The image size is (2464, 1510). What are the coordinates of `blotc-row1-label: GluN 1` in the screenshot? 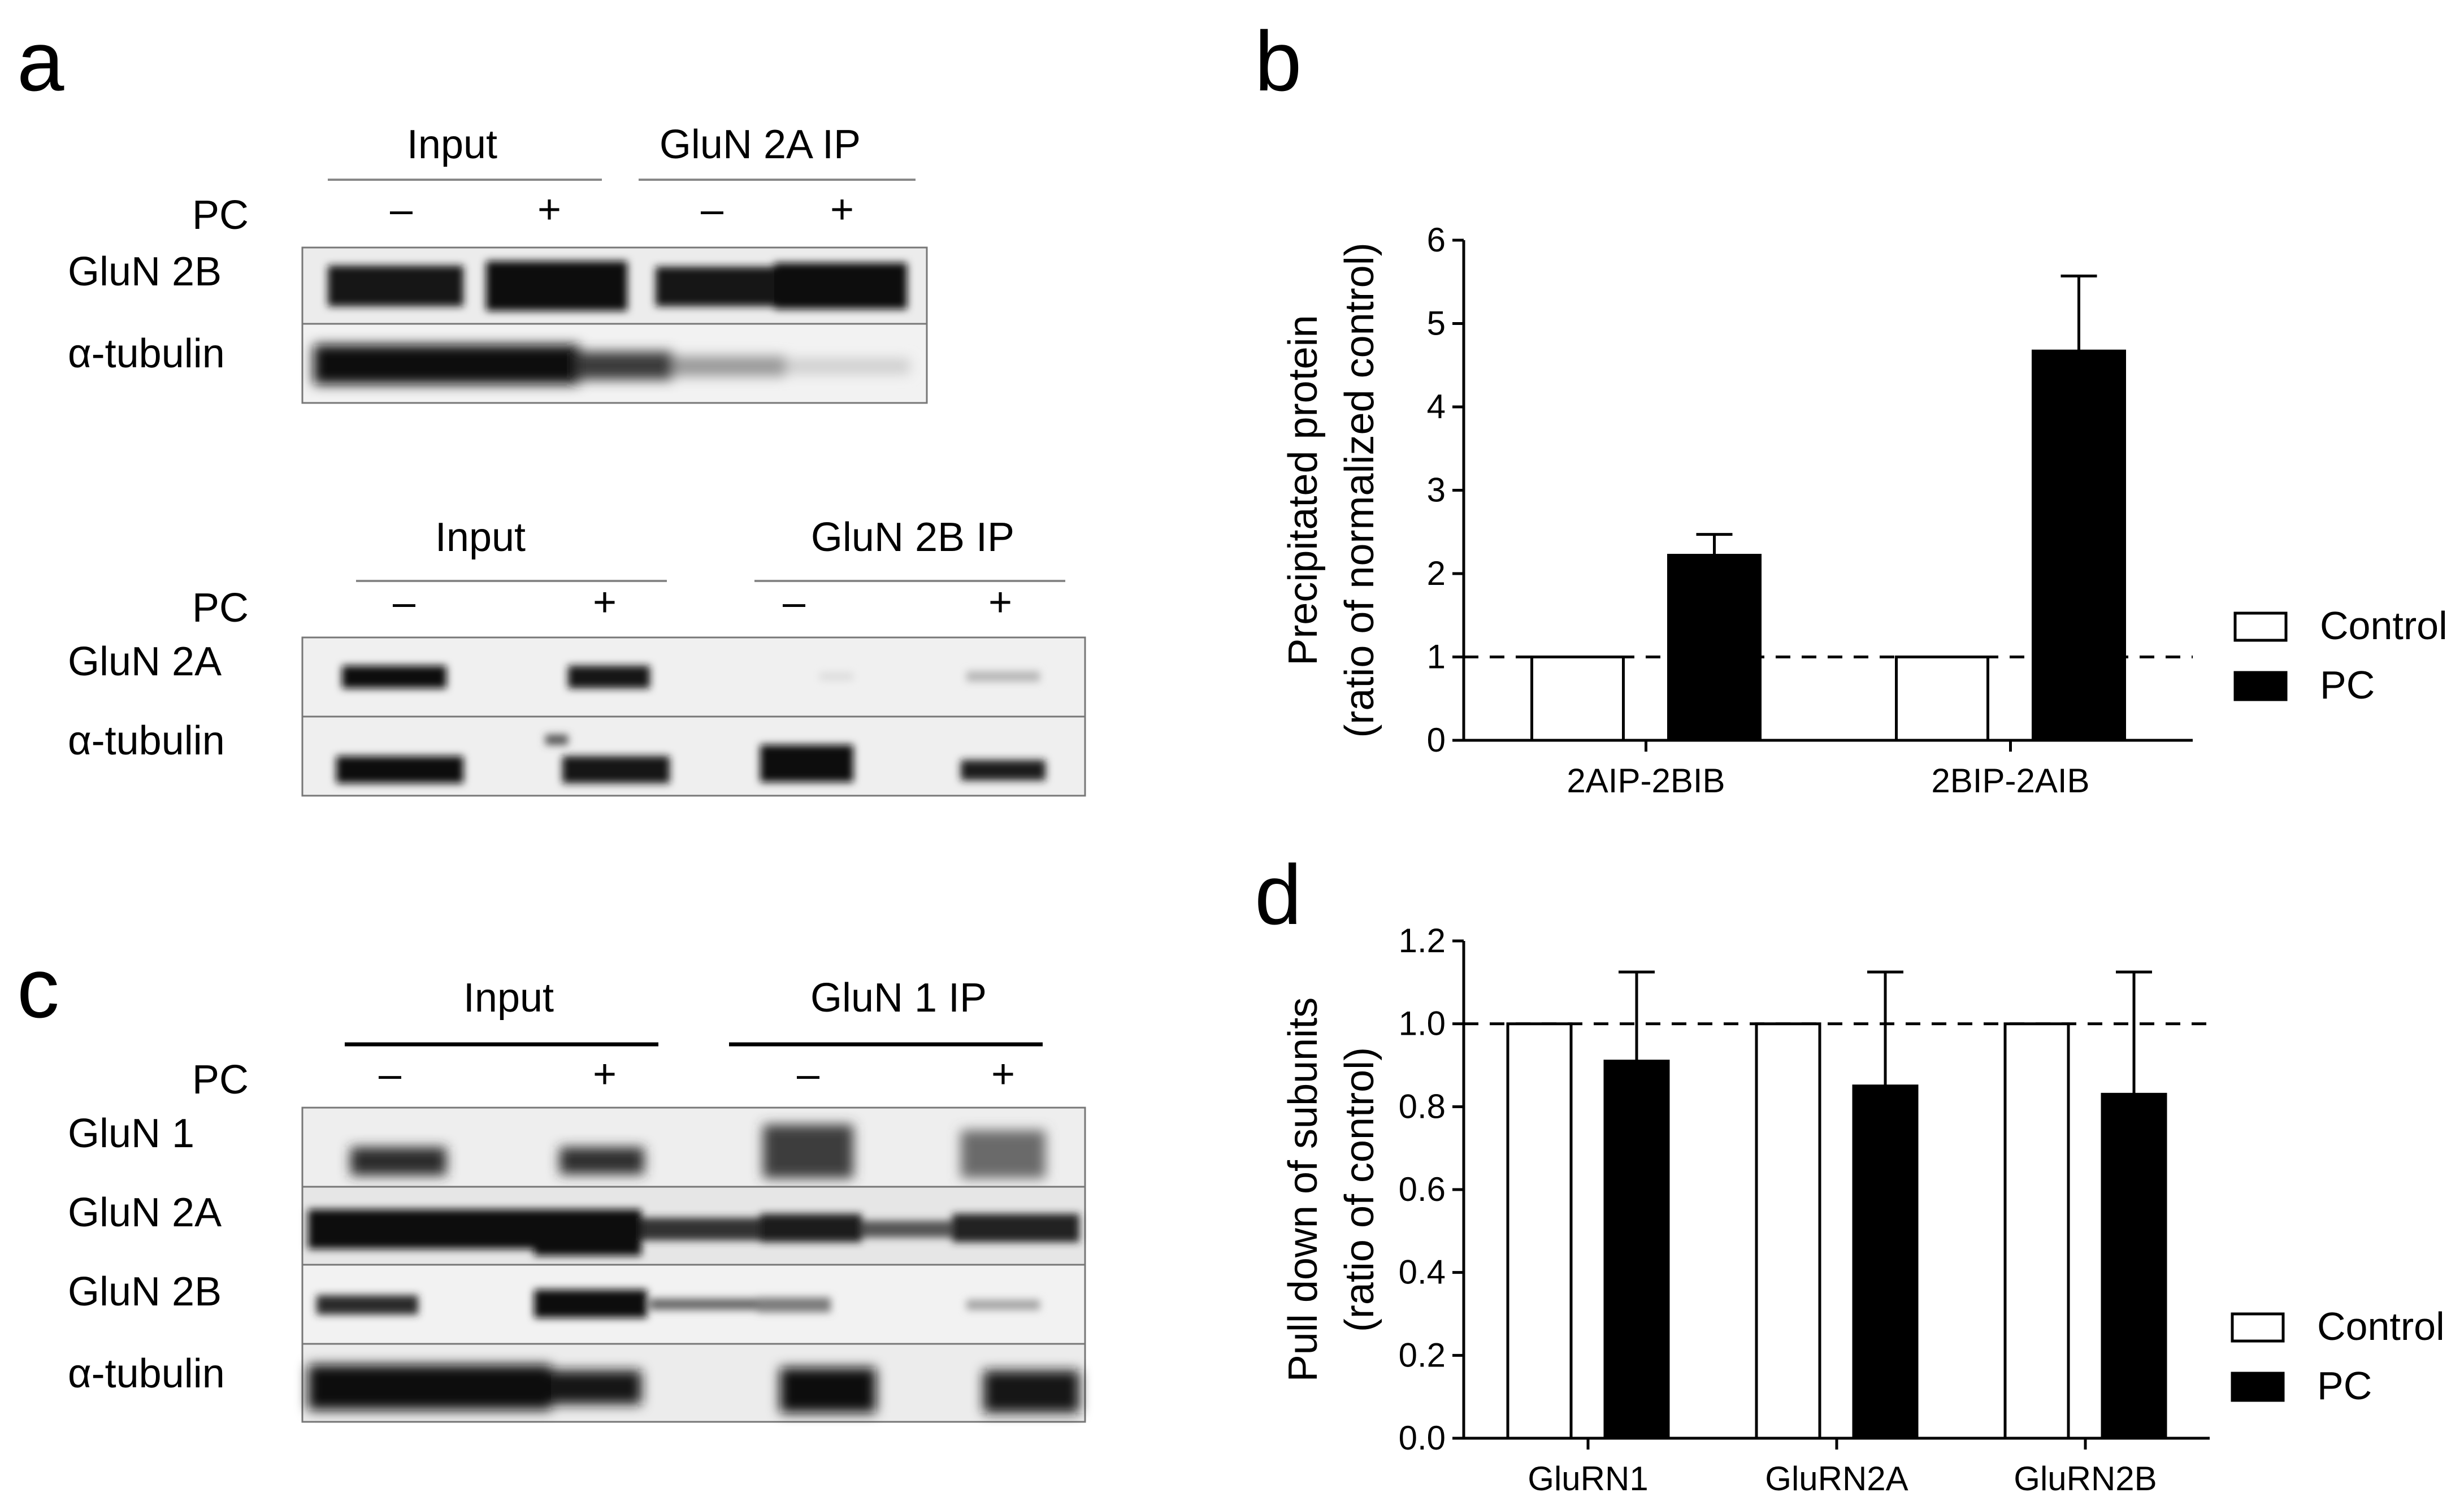 It's located at (131, 1133).